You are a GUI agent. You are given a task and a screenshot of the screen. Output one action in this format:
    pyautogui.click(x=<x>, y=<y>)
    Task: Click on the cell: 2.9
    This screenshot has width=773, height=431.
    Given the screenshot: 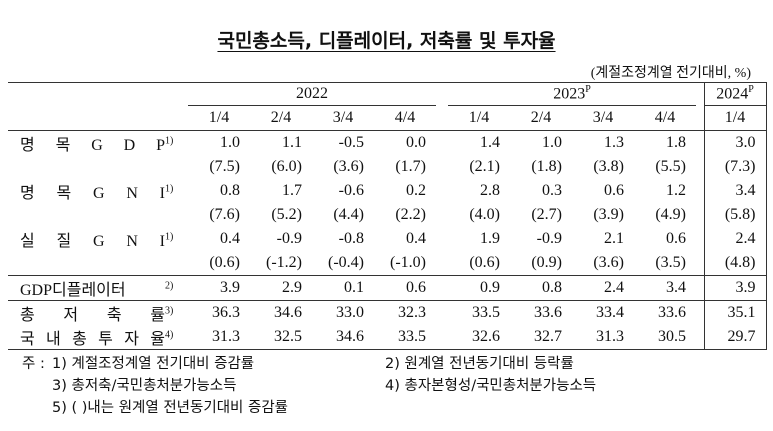 What is the action you would take?
    pyautogui.click(x=281, y=288)
    